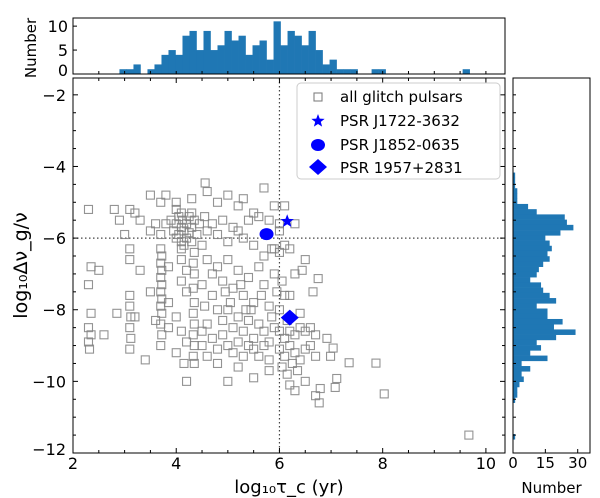 The width and height of the screenshot is (600, 498). What do you see at coordinates (513, 463) in the screenshot?
I see `right-x-tick-label: 0` at bounding box center [513, 463].